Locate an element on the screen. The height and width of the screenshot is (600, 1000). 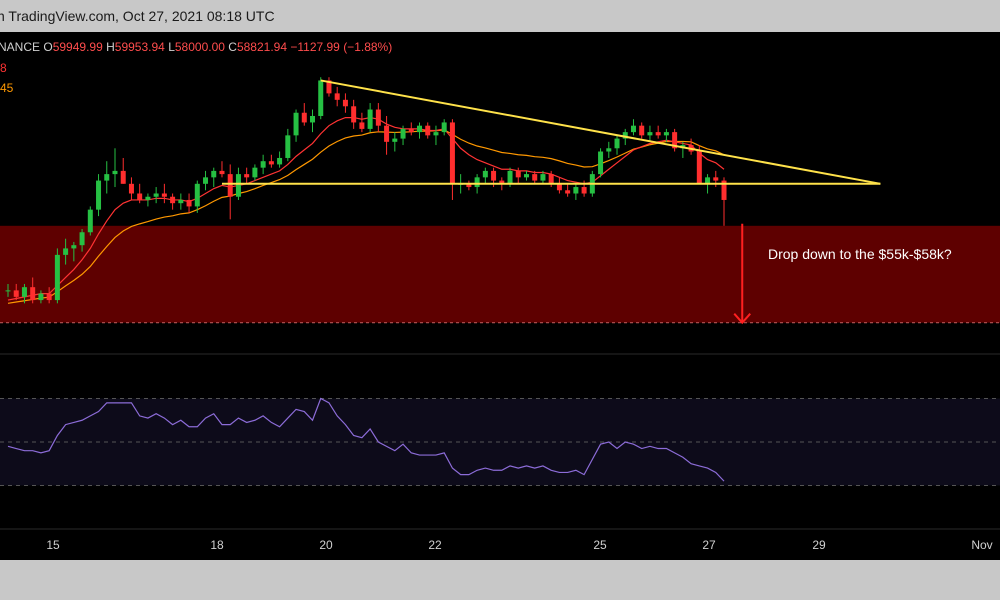
close-value: 58821.94 is located at coordinates (262, 47).